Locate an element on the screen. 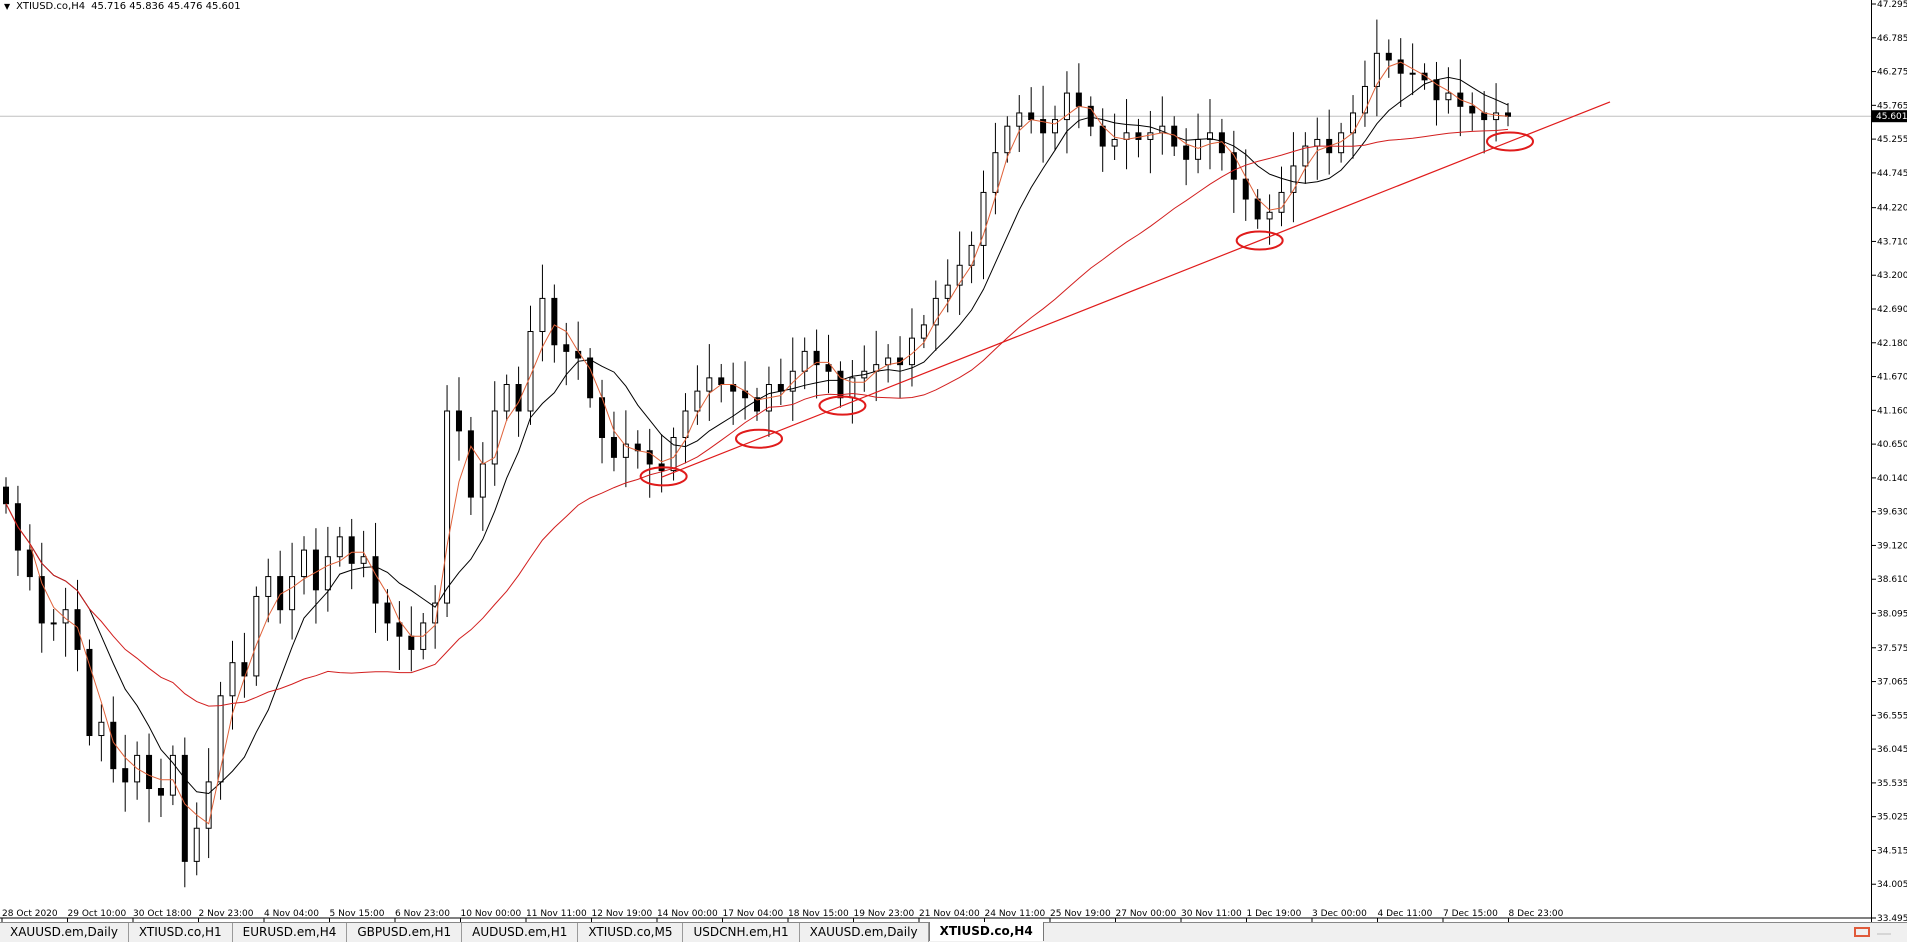 The width and height of the screenshot is (1907, 942). current-price-box is located at coordinates (1889, 116).